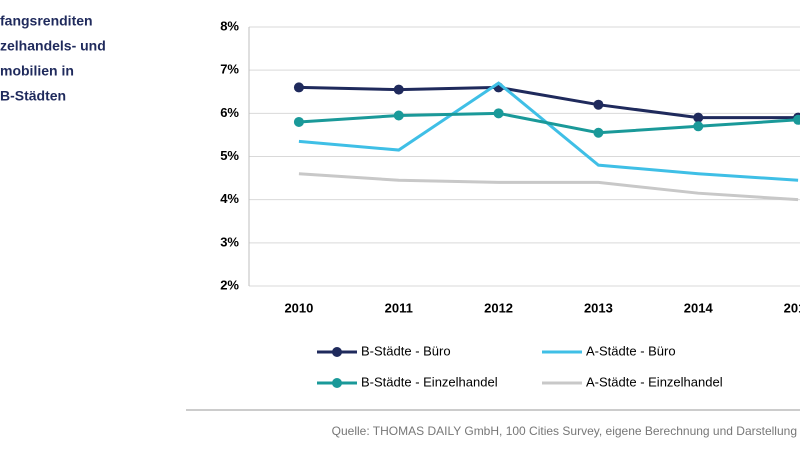 The width and height of the screenshot is (800, 450). I want to click on y-tick-label: 6%, so click(229, 112).